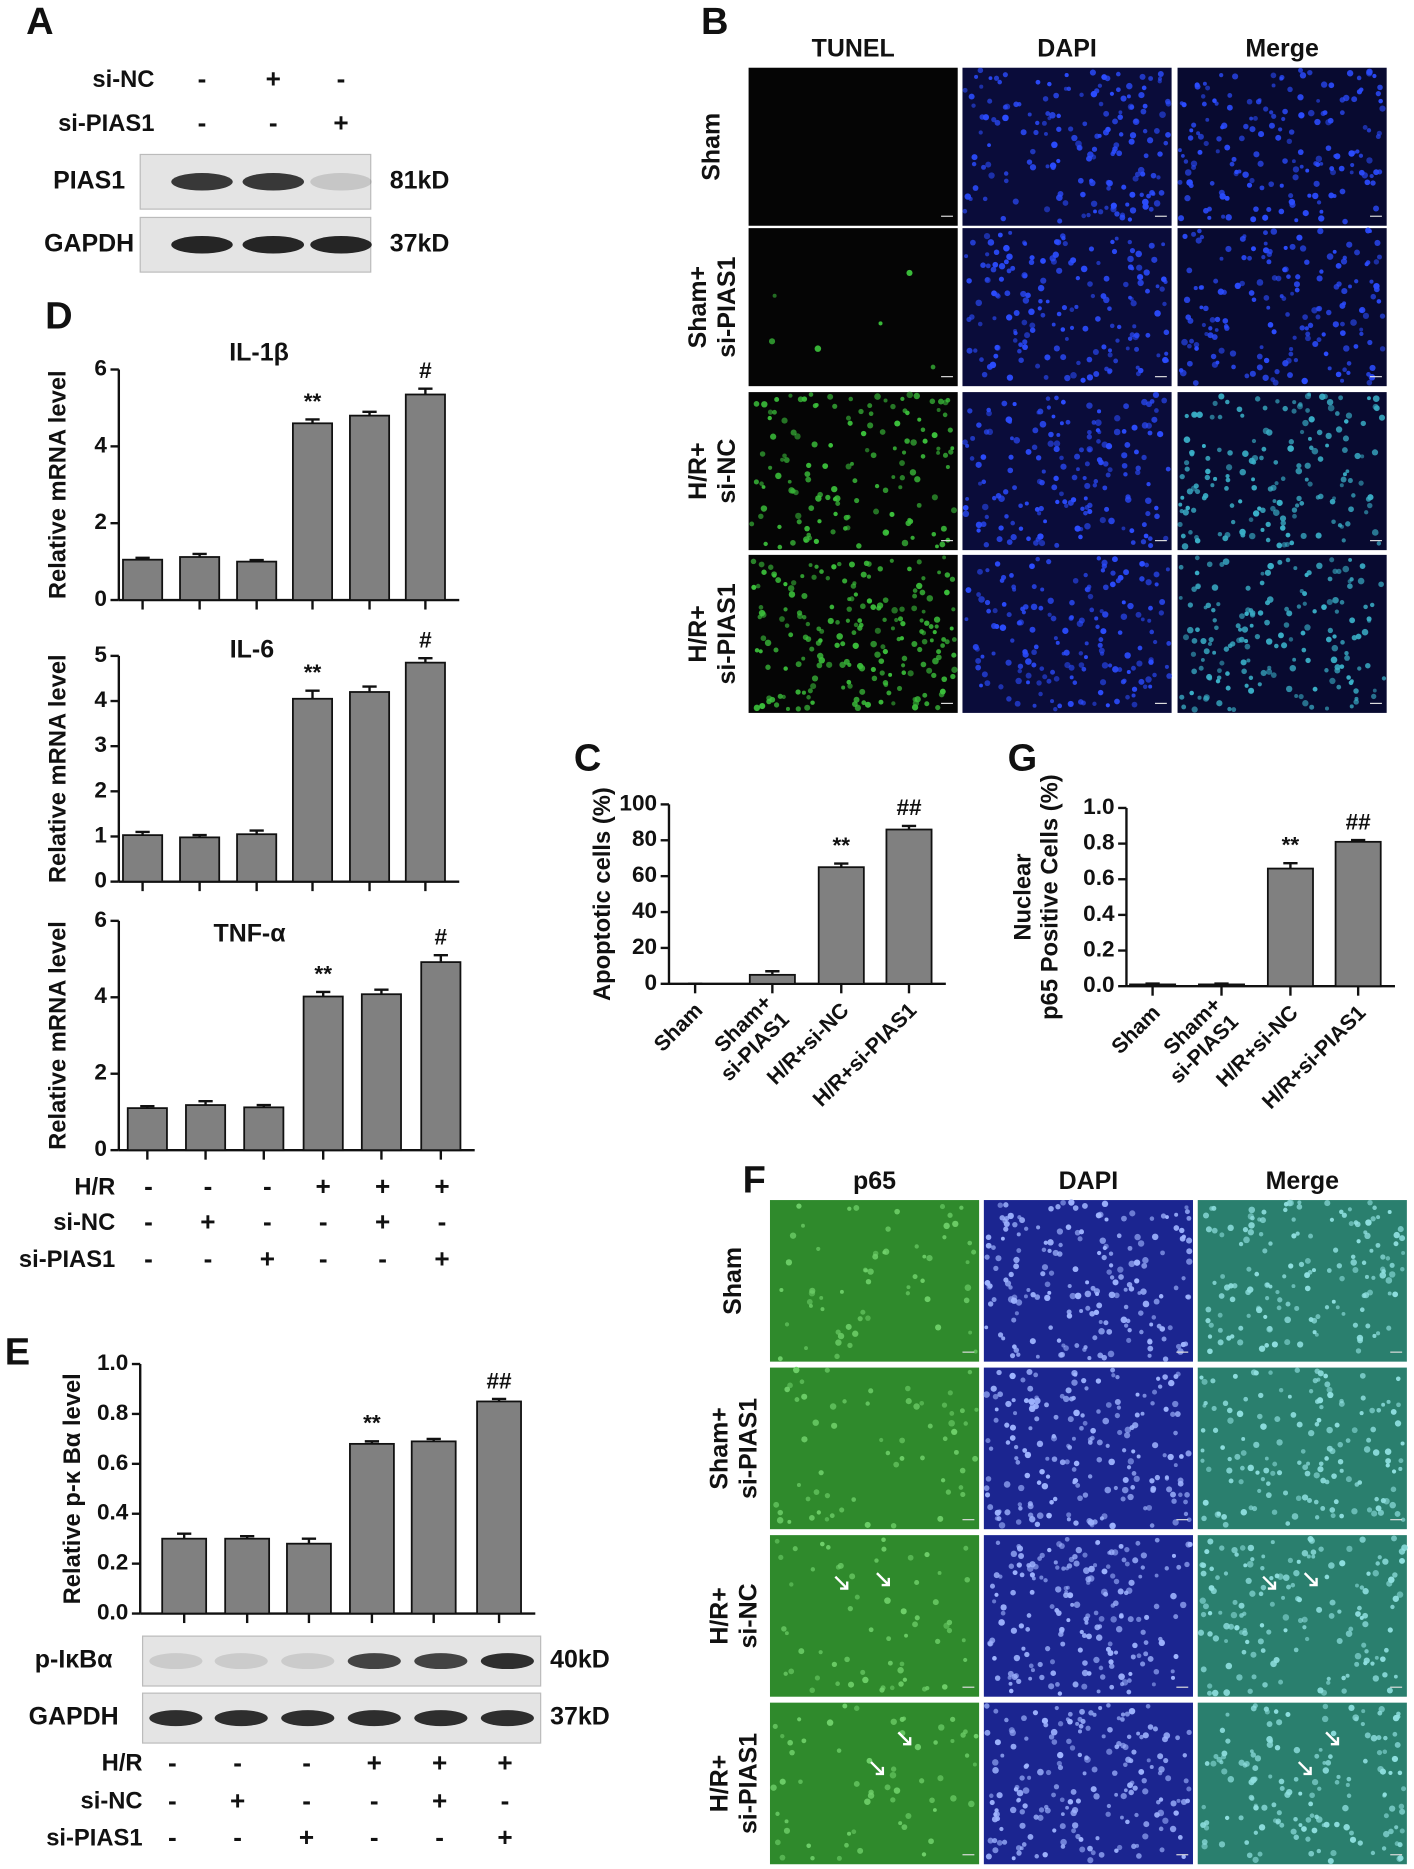  Describe the element at coordinates (772, 972) in the screenshot. I see `error-bar` at that location.